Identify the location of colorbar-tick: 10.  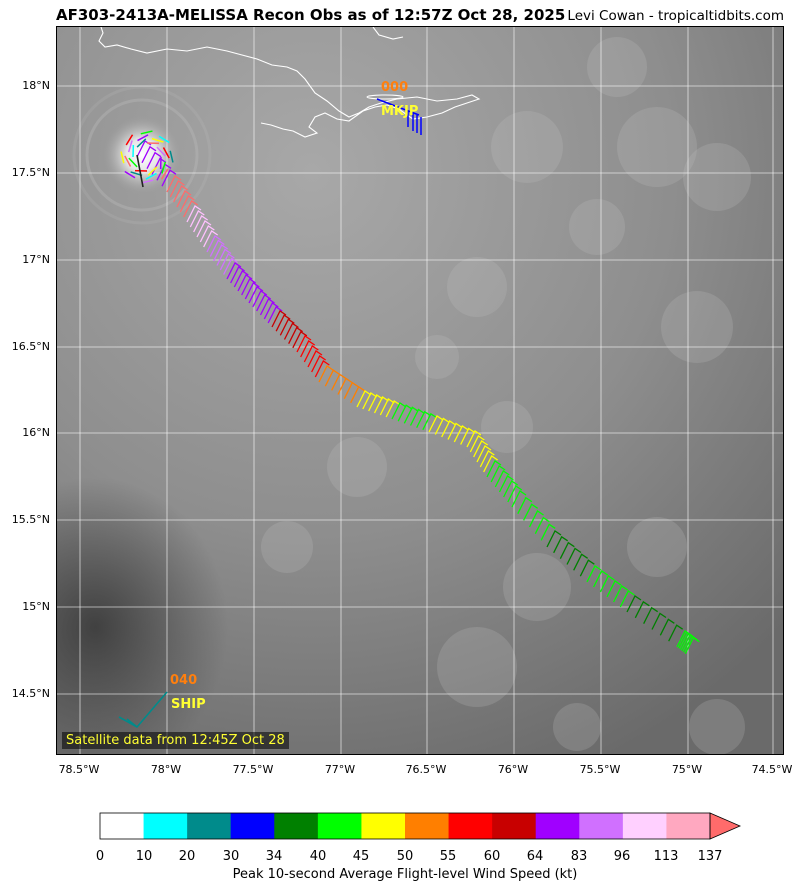
(144, 856).